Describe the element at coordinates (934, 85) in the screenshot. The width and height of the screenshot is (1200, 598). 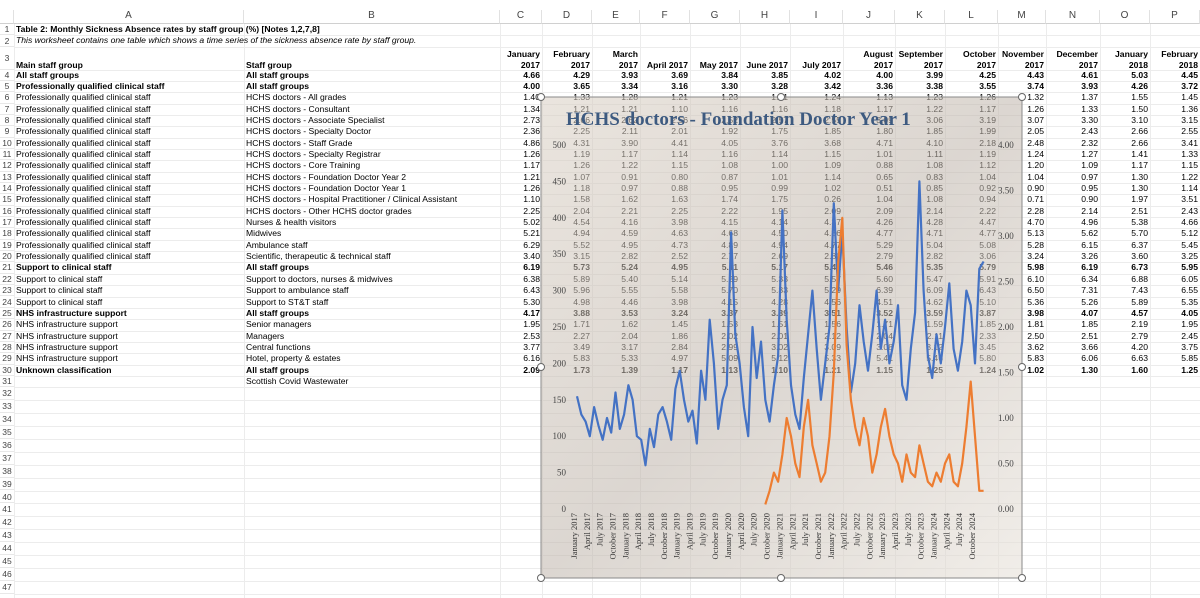
I see `rate-cell: 3.38` at that location.